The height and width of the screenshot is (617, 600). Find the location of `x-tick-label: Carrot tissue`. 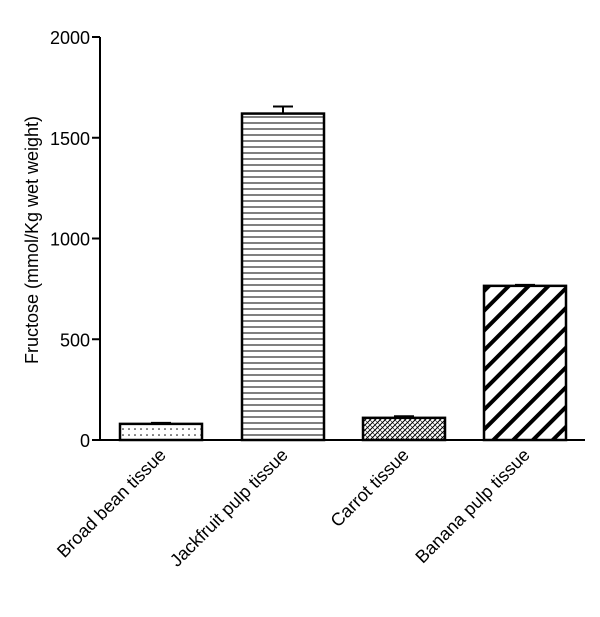

x-tick-label: Carrot tissue is located at coordinates (370, 488).